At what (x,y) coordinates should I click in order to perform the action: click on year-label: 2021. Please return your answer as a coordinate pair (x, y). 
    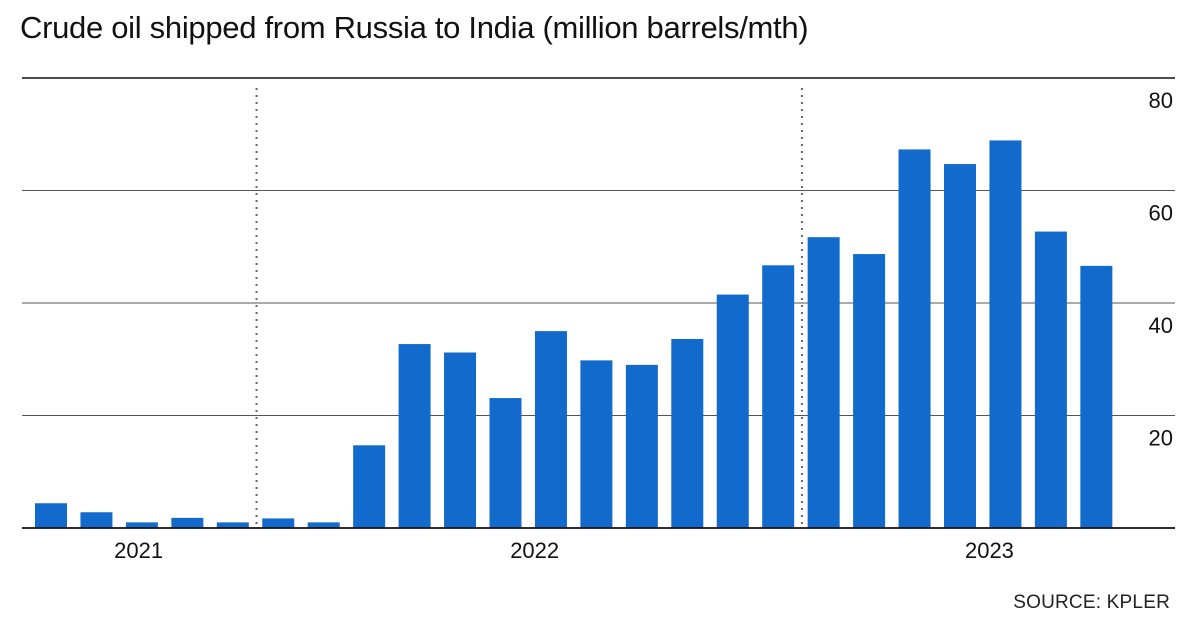
    Looking at the image, I should click on (138, 550).